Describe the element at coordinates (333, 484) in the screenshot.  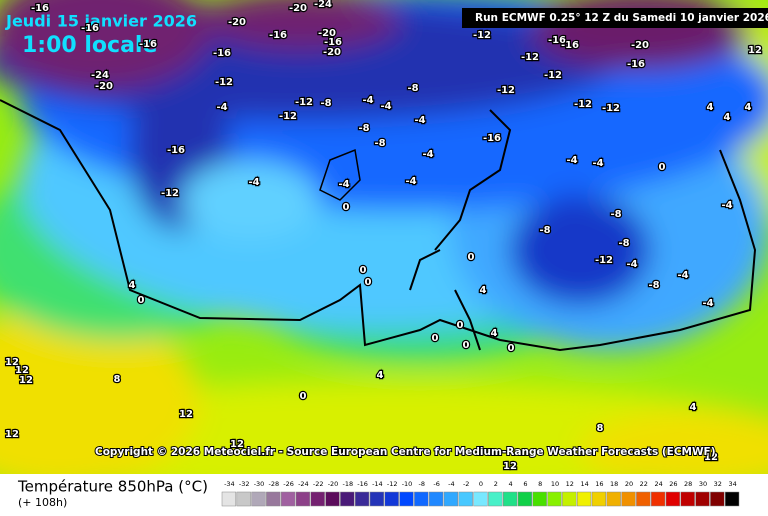
I see `scale-tick-label: -20` at that location.